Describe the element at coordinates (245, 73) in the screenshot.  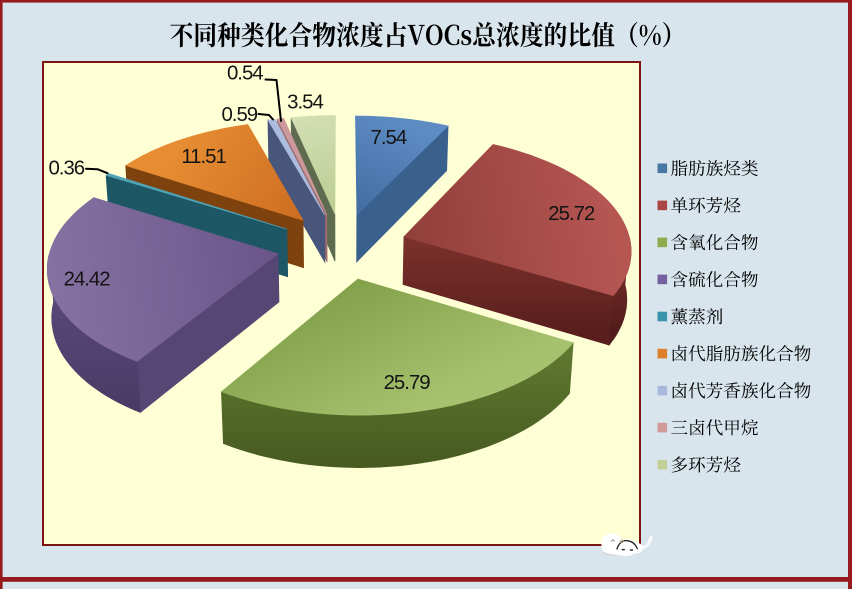
I see `svg-text: 0.54` at that location.